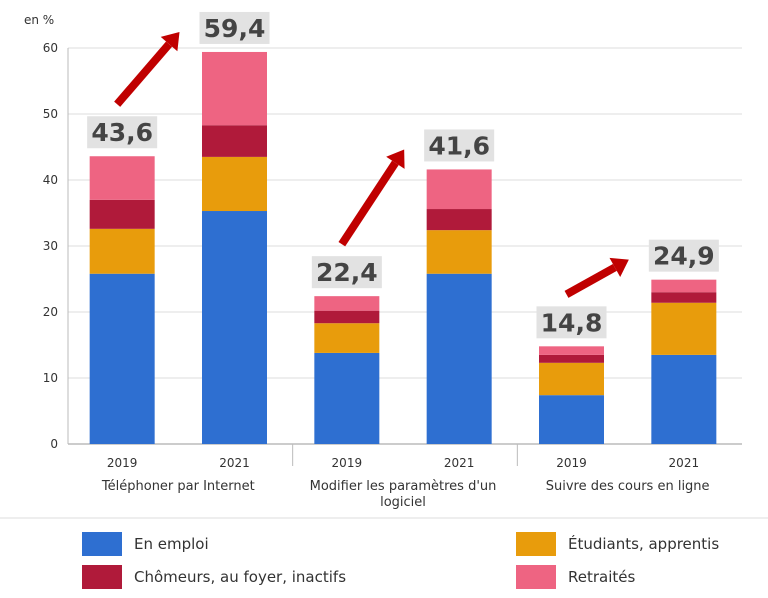 This screenshot has height=598, width=768. I want to click on total-label: 43,6, so click(122, 132).